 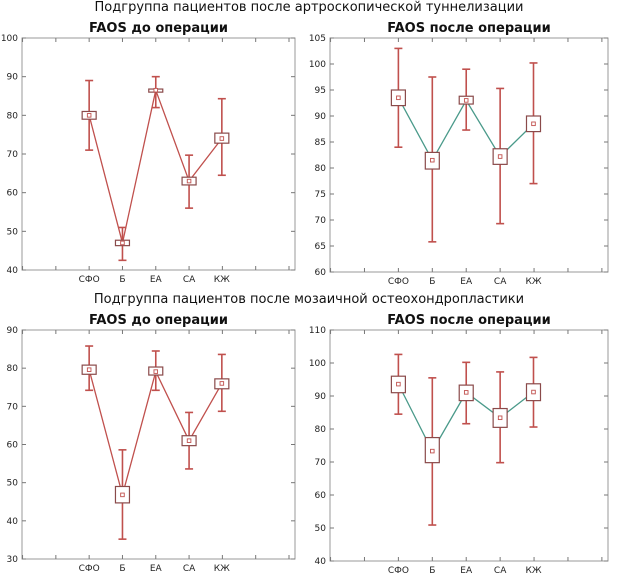 What do you see at coordinates (320, 91) in the screenshot?
I see `y-tick-label: 95` at bounding box center [320, 91].